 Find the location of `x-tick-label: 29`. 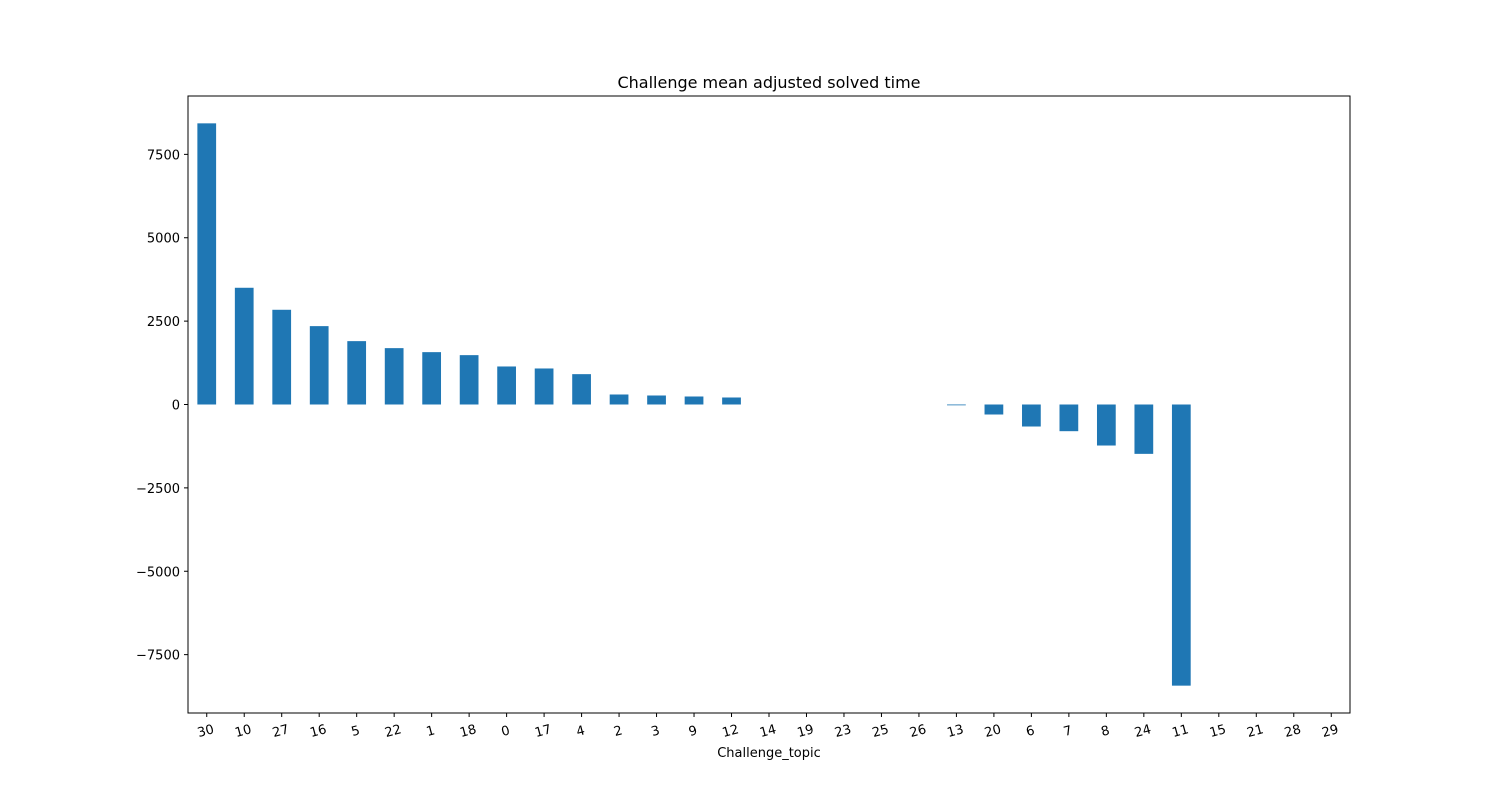

x-tick-label: 29 is located at coordinates (1330, 731).